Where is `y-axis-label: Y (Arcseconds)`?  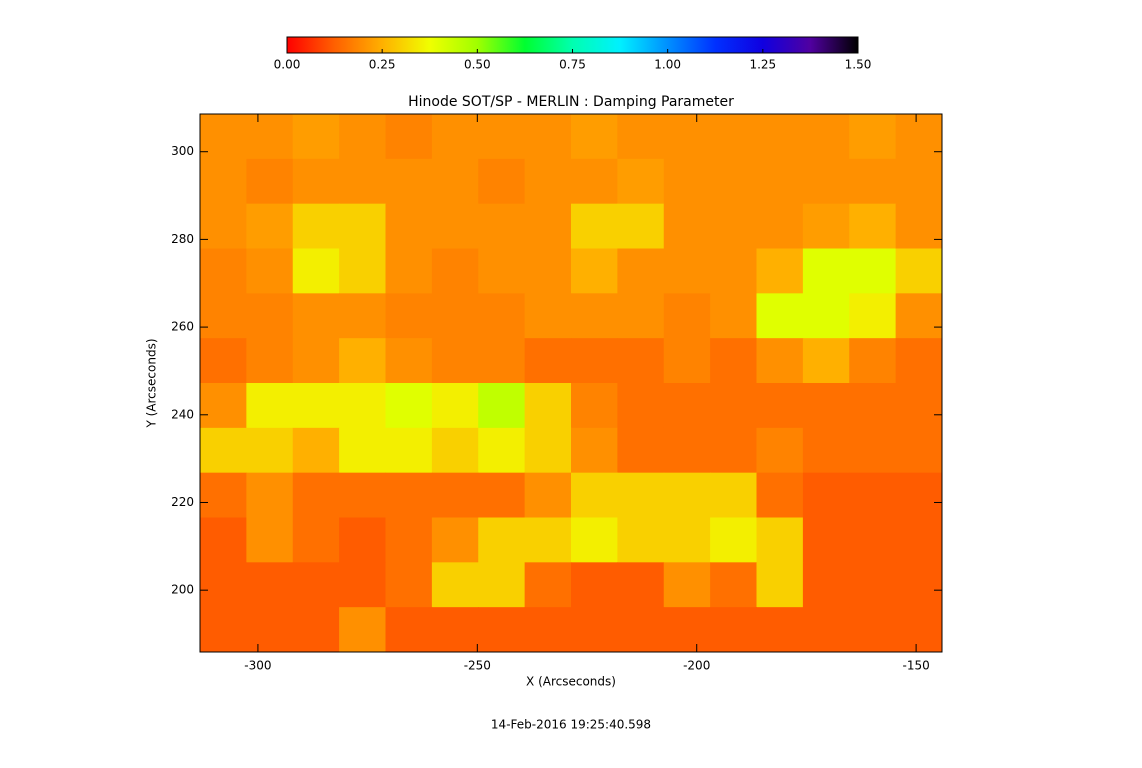
y-axis-label: Y (Arcseconds) is located at coordinates (152, 383).